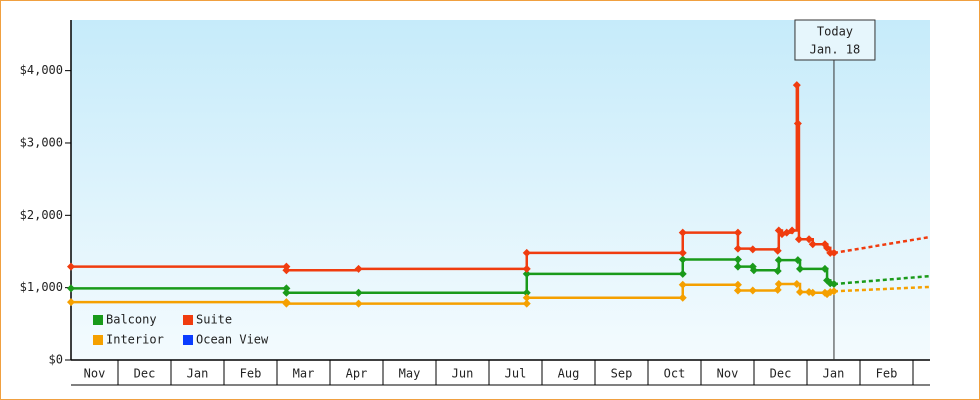  I want to click on x-tick-label: Oct, so click(675, 374).